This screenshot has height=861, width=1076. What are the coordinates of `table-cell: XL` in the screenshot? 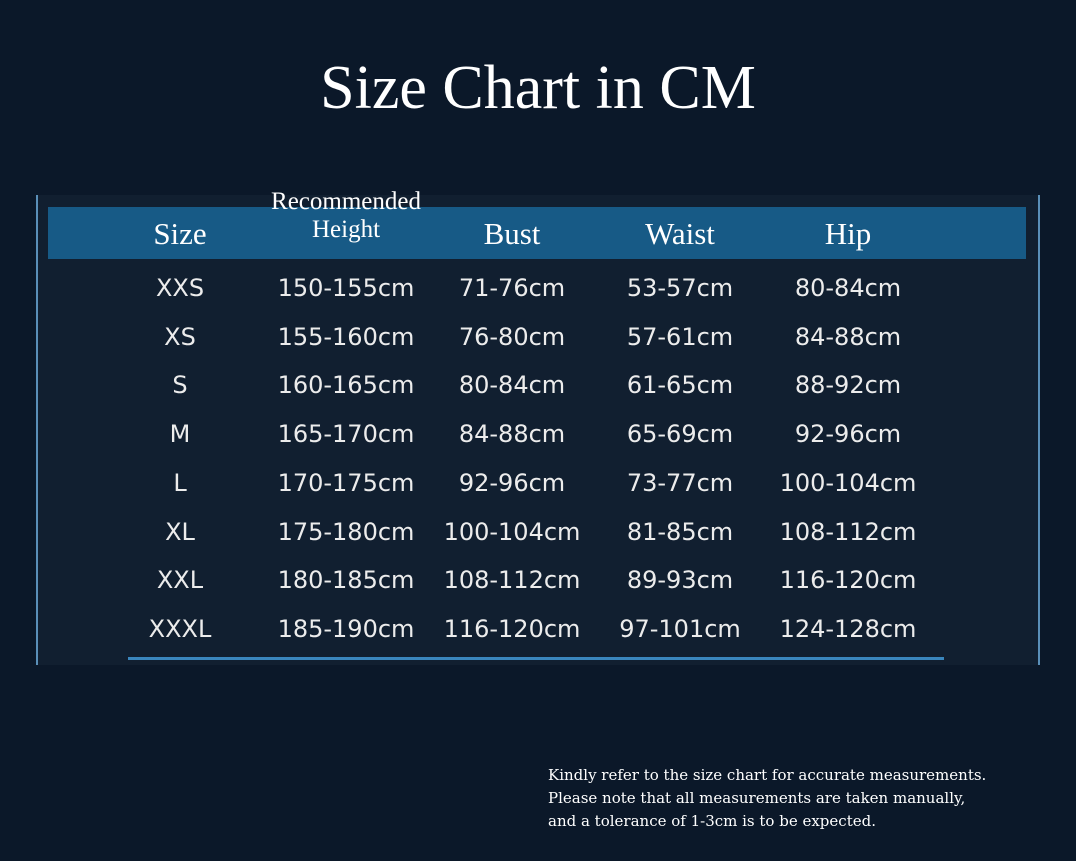 It's located at (180, 531).